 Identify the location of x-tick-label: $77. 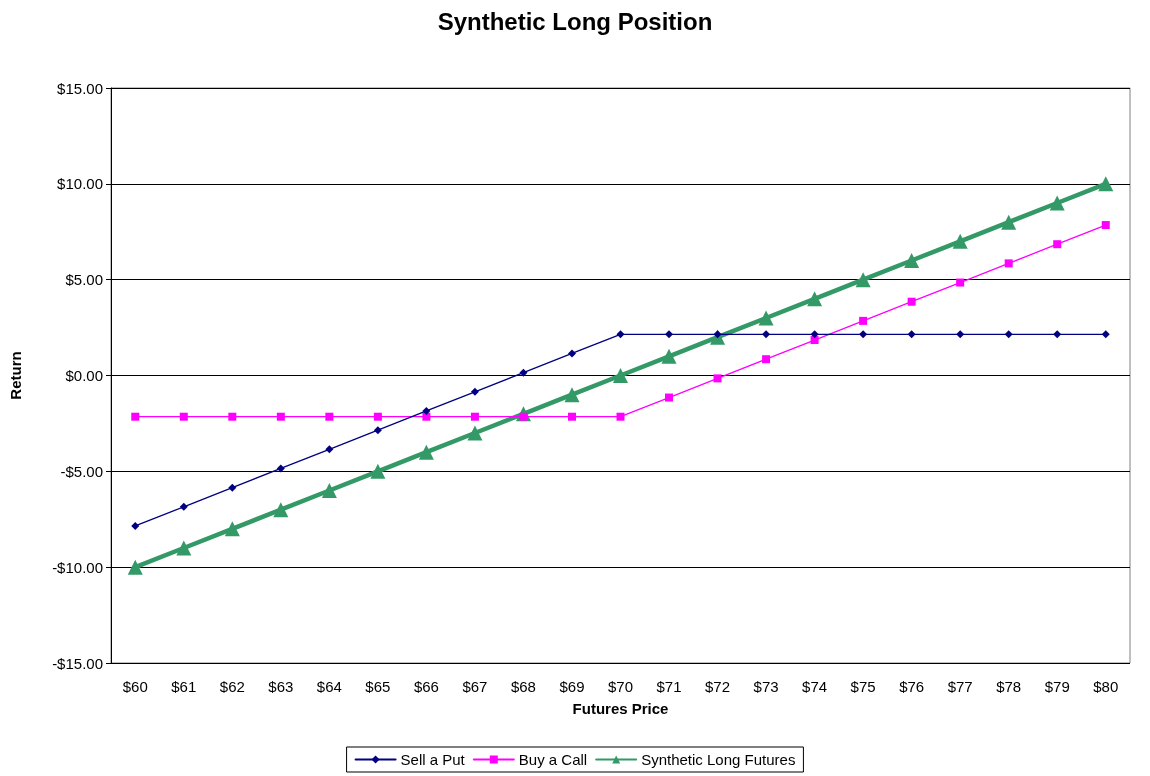
(960, 686).